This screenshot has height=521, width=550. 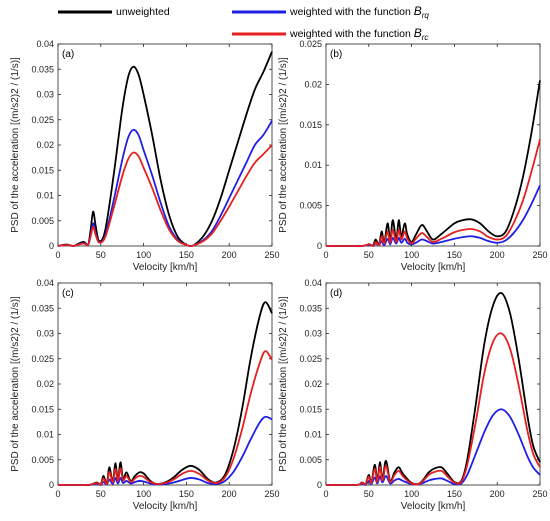 What do you see at coordinates (336, 293) in the screenshot?
I see `panel-label: (d)` at bounding box center [336, 293].